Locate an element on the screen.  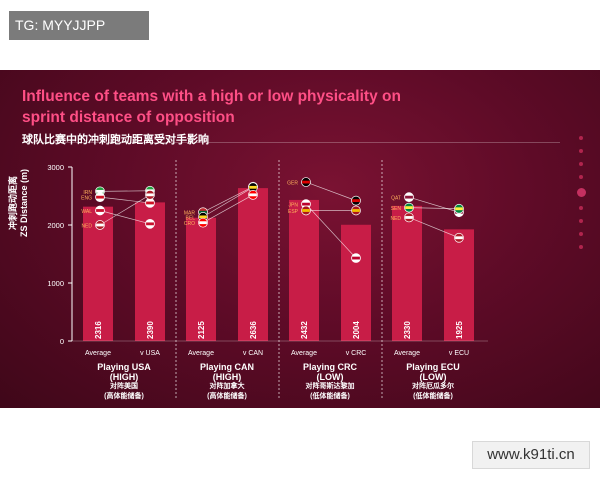
bar-value-label: 2432 is located at coordinates (304, 330).